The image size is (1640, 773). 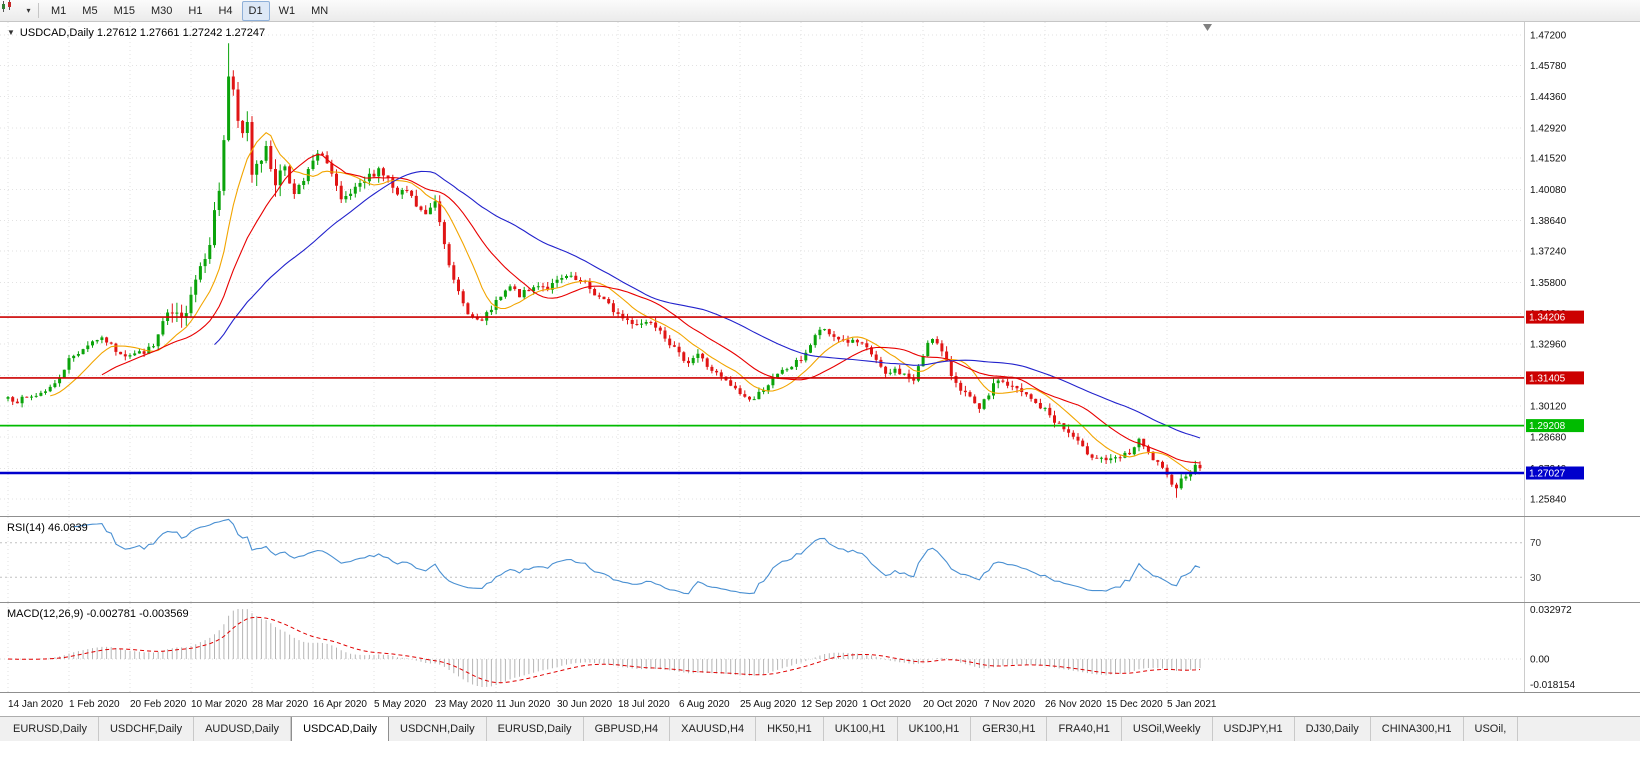 I want to click on timeframe-d1-button: D1, so click(x=255, y=10).